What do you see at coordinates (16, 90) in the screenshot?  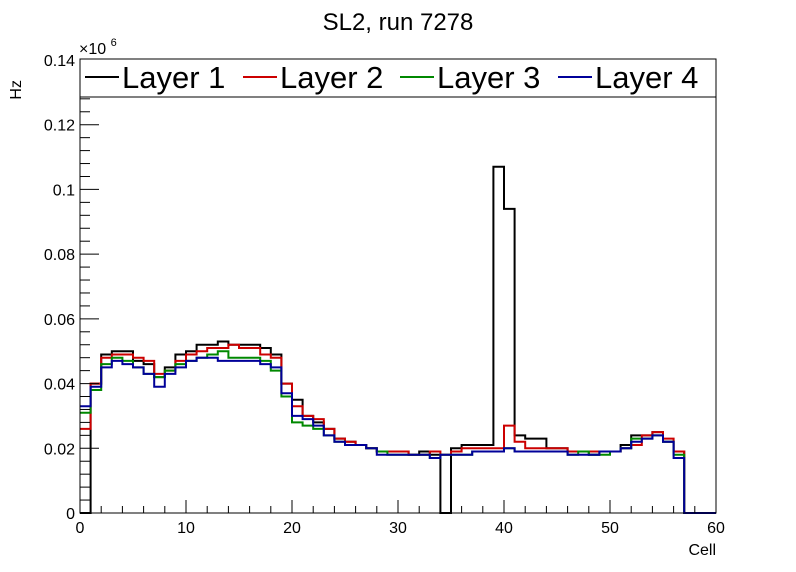 I see `y-axis-title: Hz` at bounding box center [16, 90].